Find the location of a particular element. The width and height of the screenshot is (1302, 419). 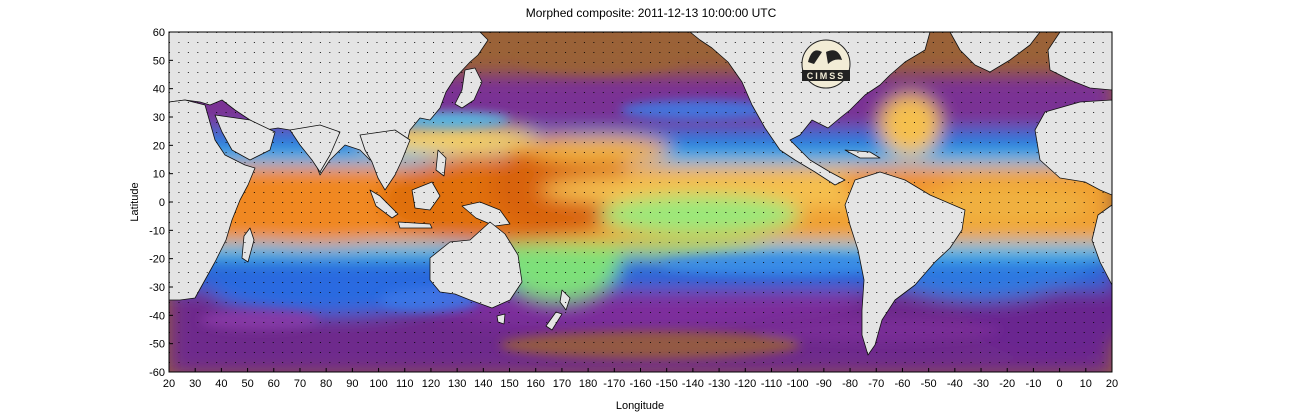

lon-tick-label: 80 is located at coordinates (326, 384).